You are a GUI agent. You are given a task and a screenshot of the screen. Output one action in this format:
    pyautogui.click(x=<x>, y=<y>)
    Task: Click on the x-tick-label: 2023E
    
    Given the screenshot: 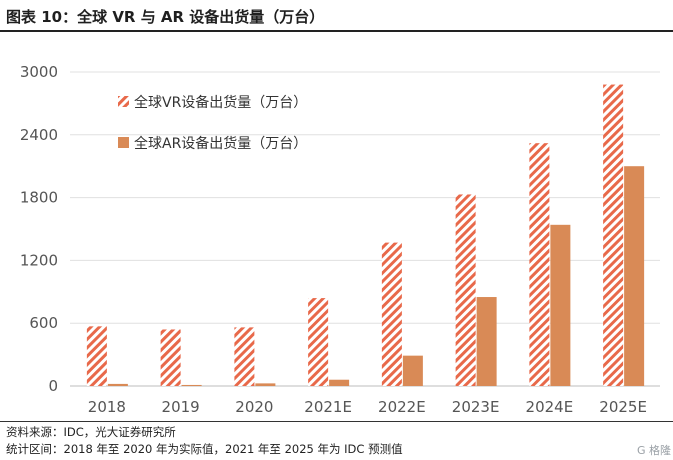 What is the action you would take?
    pyautogui.click(x=476, y=407)
    